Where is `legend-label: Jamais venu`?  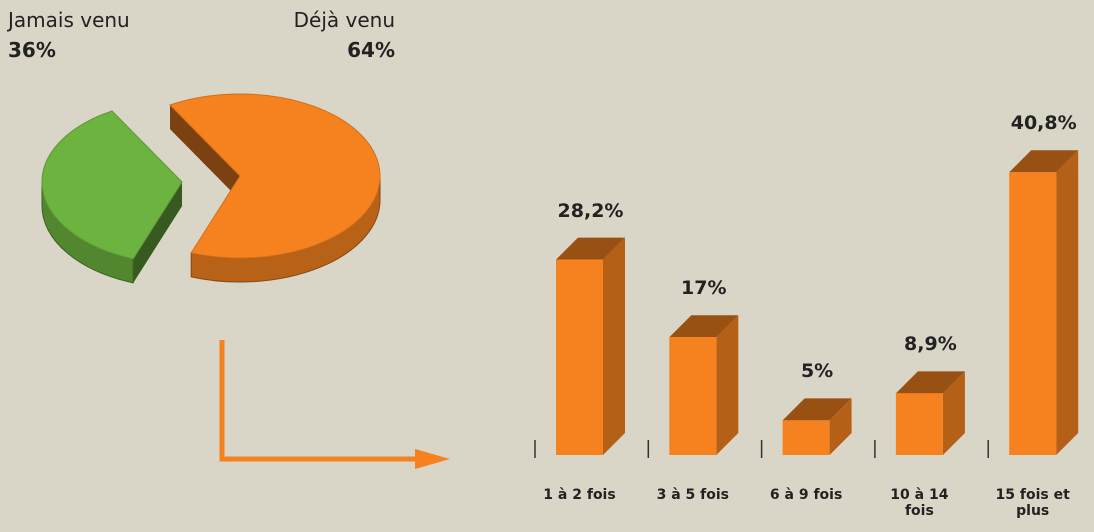
legend-label: Jamais venu is located at coordinates (69, 20).